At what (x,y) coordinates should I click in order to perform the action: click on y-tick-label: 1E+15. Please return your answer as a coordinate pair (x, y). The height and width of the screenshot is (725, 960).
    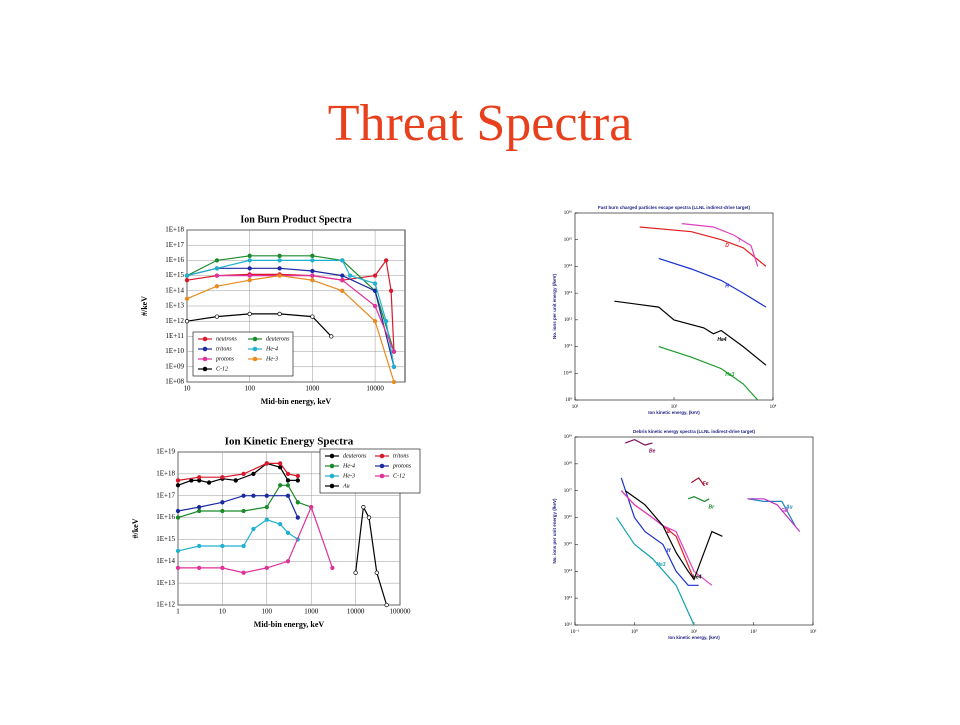
    Looking at the image, I should click on (165, 539).